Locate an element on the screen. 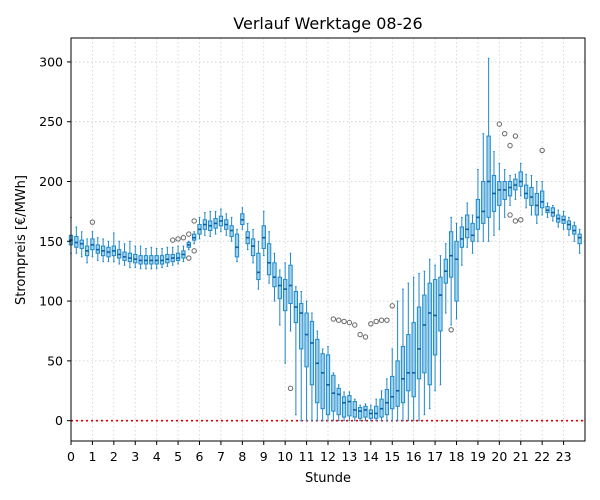  x-tick-label: 6 is located at coordinates (200, 456).